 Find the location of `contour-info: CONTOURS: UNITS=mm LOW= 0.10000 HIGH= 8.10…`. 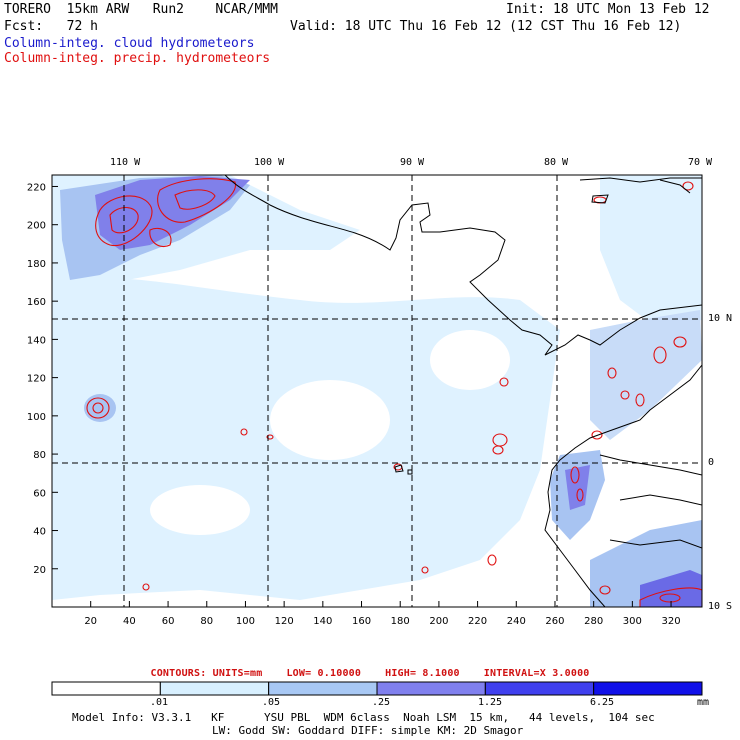

contour-info: CONTOURS: UNITS=mm LOW= 0.10000 HIGH= 8.10… is located at coordinates (370, 673).